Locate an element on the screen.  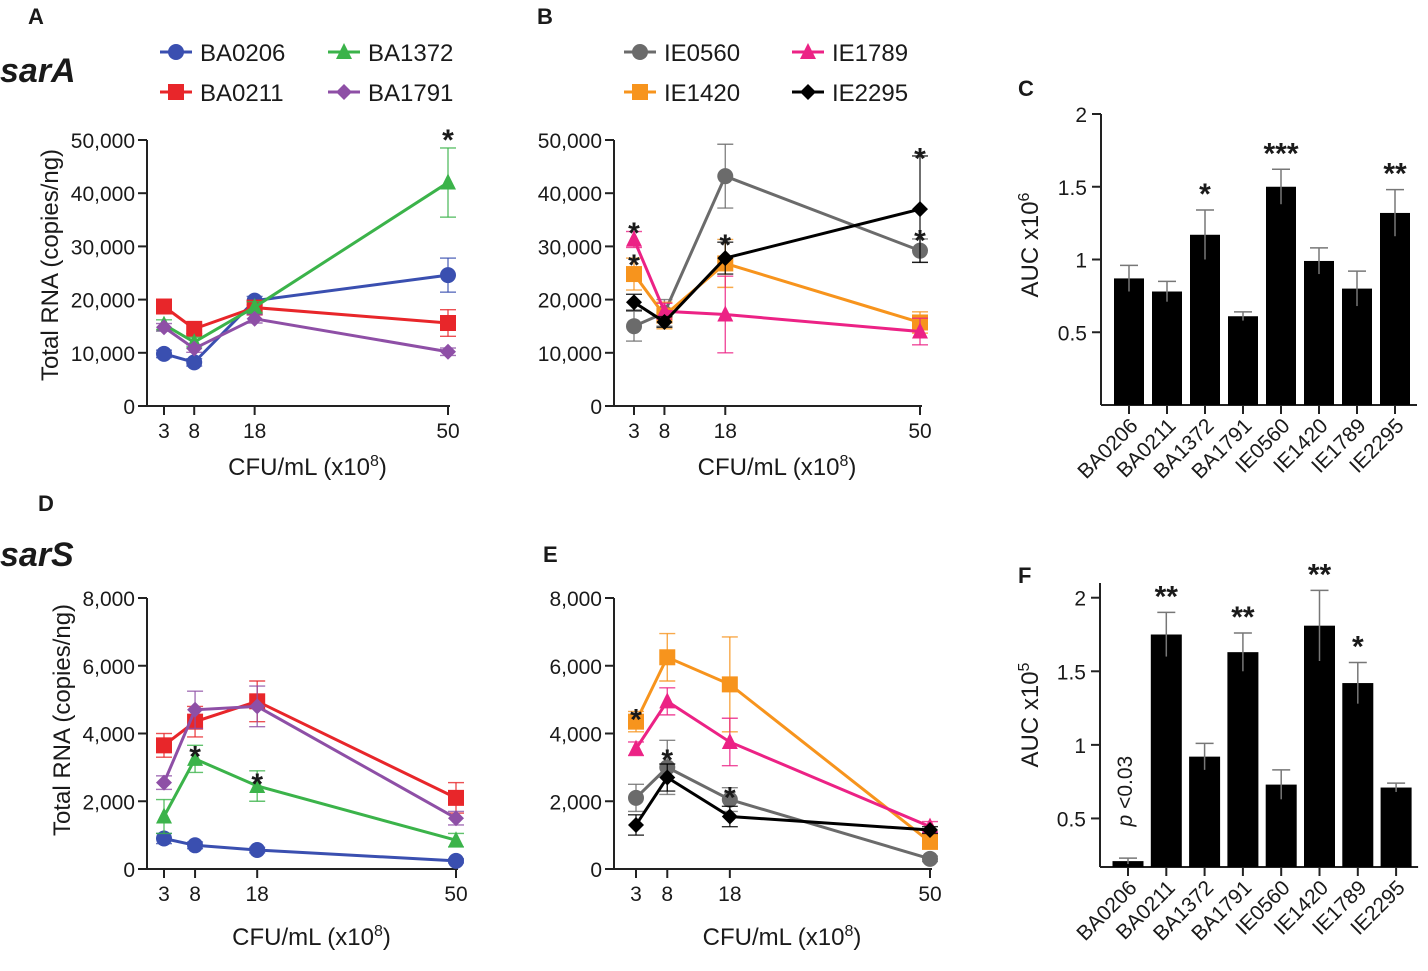
y-tick-label: 20,000 is located at coordinates (103, 301).